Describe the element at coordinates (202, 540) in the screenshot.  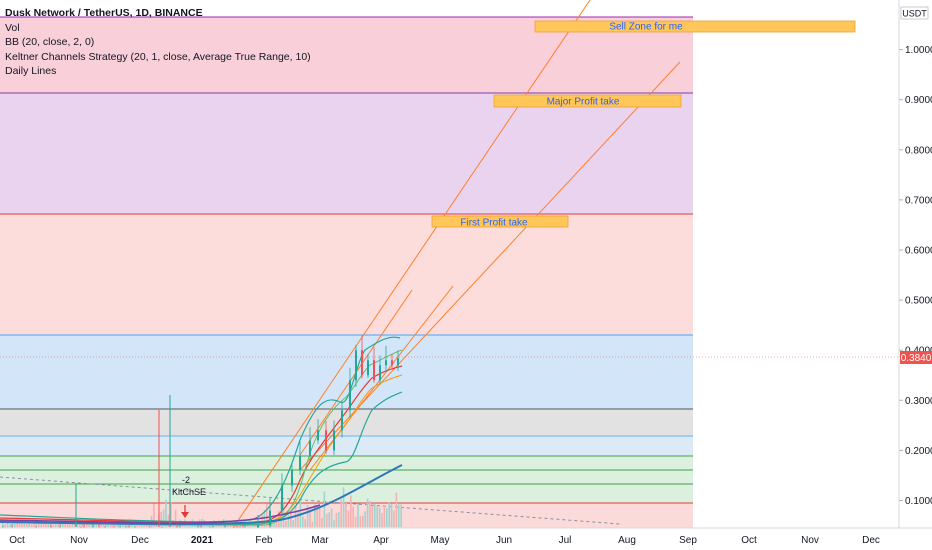
I see `time-tick-label: 2021` at that location.